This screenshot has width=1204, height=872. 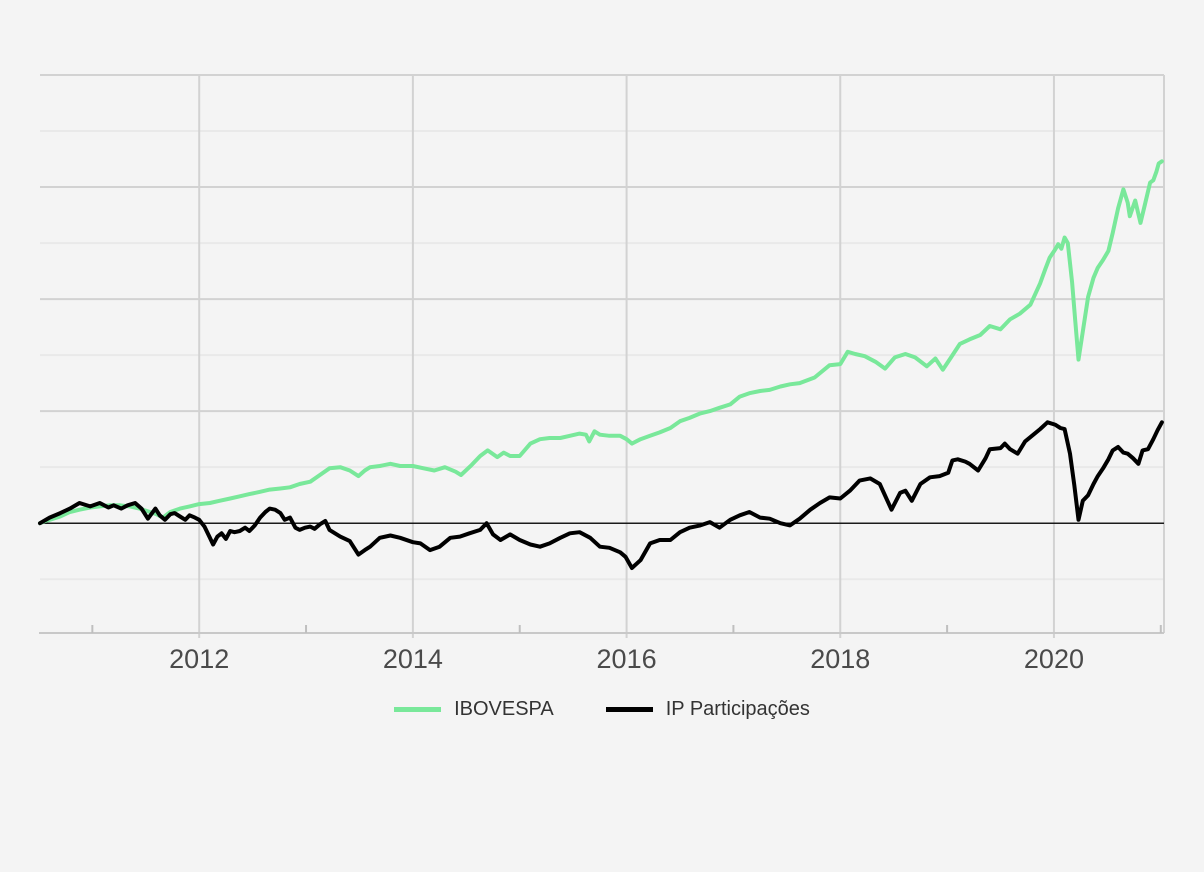 What do you see at coordinates (418, 709) in the screenshot?
I see `ibovespa-line-swatch-icon` at bounding box center [418, 709].